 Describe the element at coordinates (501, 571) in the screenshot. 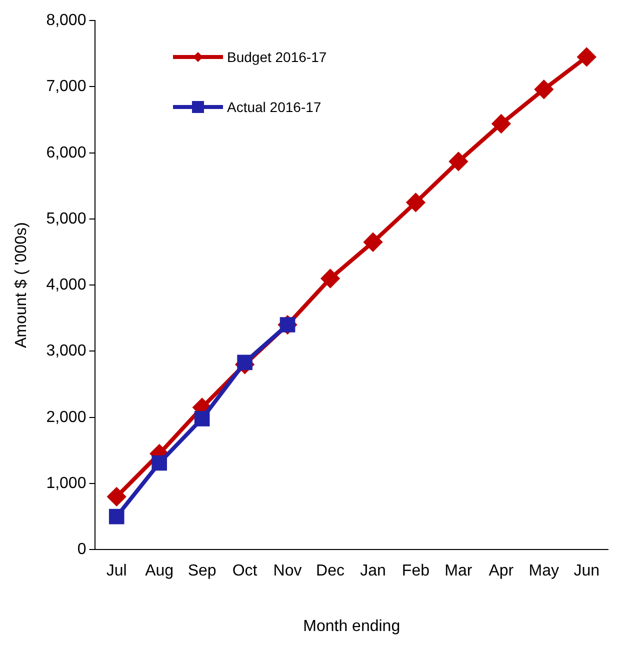

I see `x-tick-label: Apr` at that location.